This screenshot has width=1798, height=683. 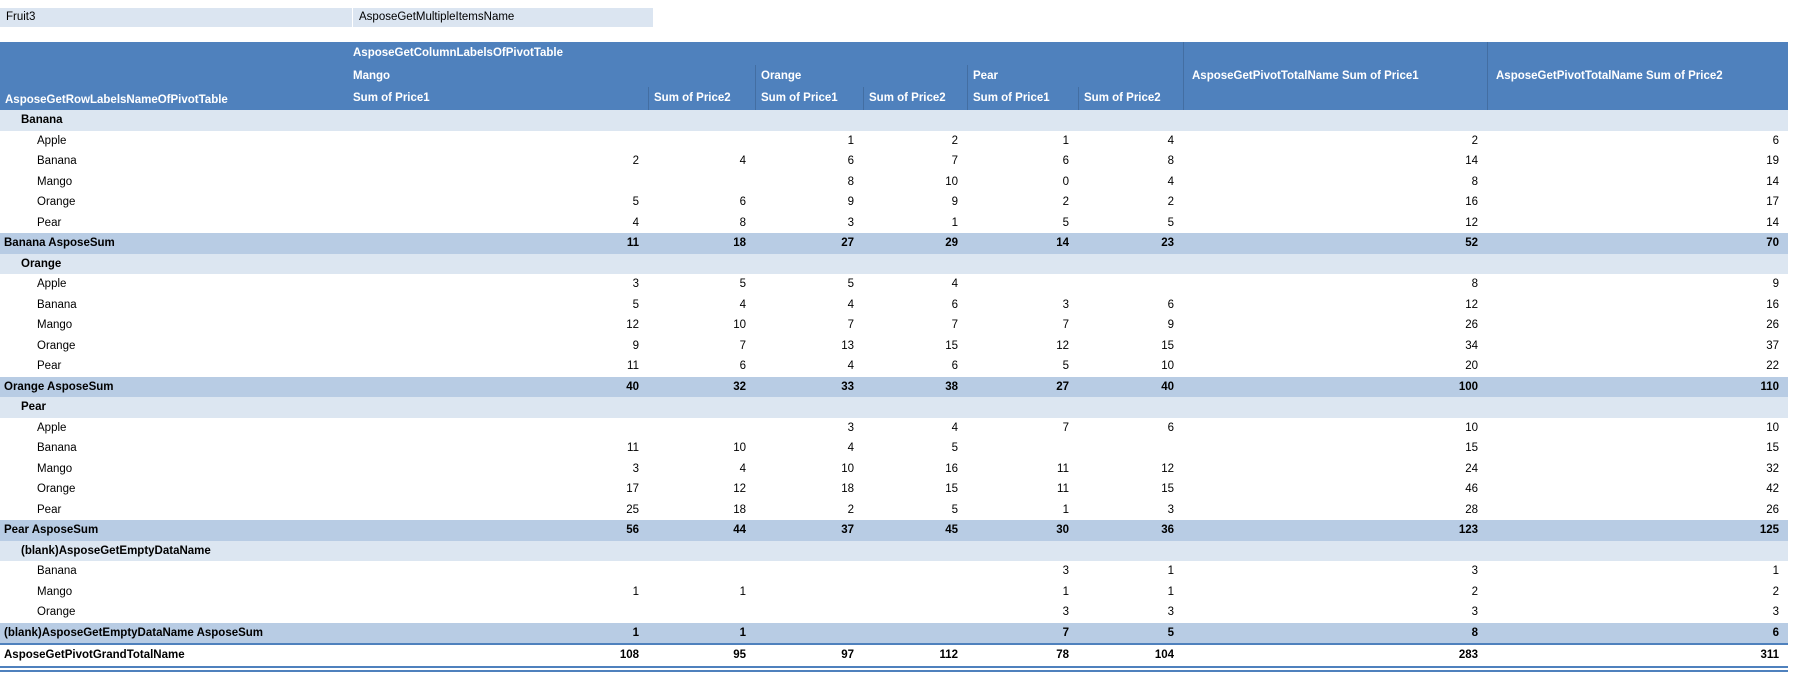 What do you see at coordinates (1468, 386) in the screenshot?
I see `value-cell: 100` at bounding box center [1468, 386].